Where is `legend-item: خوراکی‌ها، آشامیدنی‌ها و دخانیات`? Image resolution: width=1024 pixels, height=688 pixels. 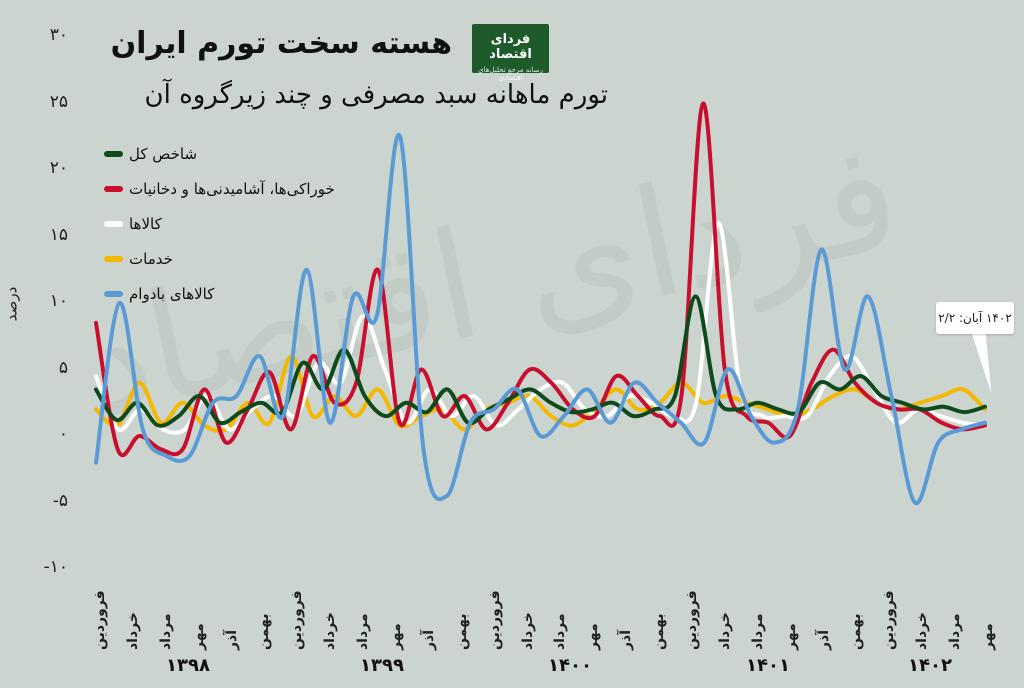 legend-item: خوراکی‌ها، آشامیدنی‌ها و دخانیات is located at coordinates (219, 188).